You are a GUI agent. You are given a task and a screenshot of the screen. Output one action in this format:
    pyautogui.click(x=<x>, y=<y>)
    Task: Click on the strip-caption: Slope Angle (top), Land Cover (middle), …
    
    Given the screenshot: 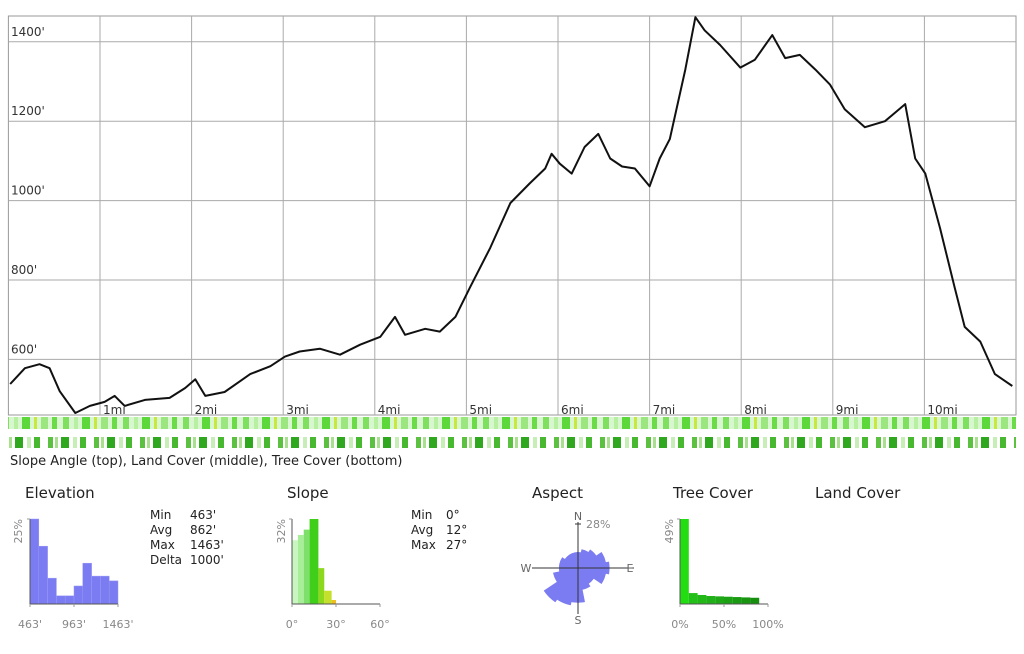 What is the action you would take?
    pyautogui.click(x=206, y=461)
    